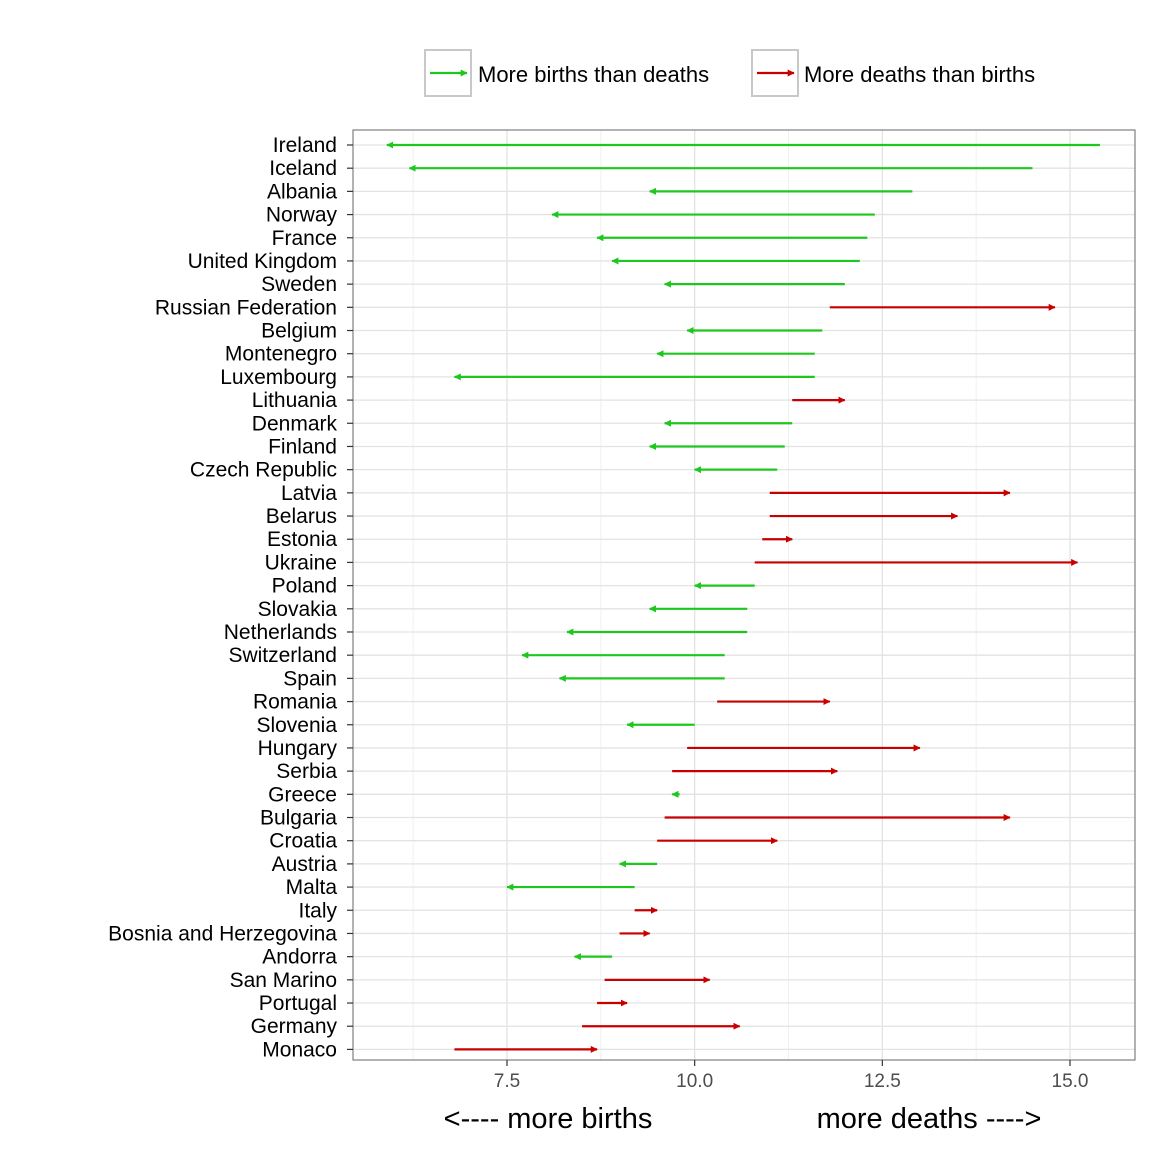 This screenshot has height=1152, width=1152. I want to click on country-label: Romania, so click(295, 702).